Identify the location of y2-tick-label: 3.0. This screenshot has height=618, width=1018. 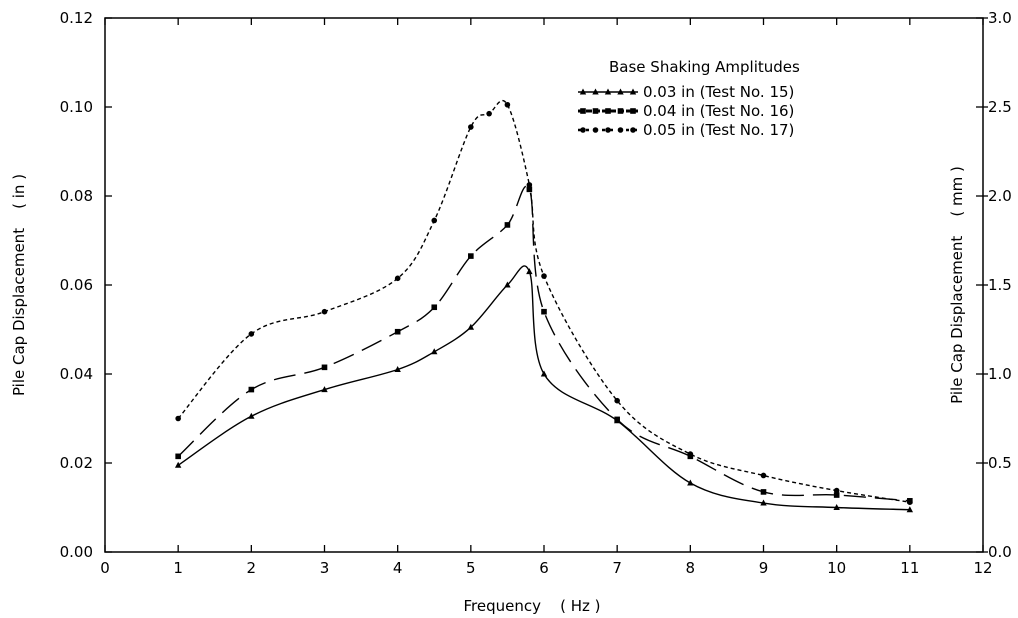
(1000, 18).